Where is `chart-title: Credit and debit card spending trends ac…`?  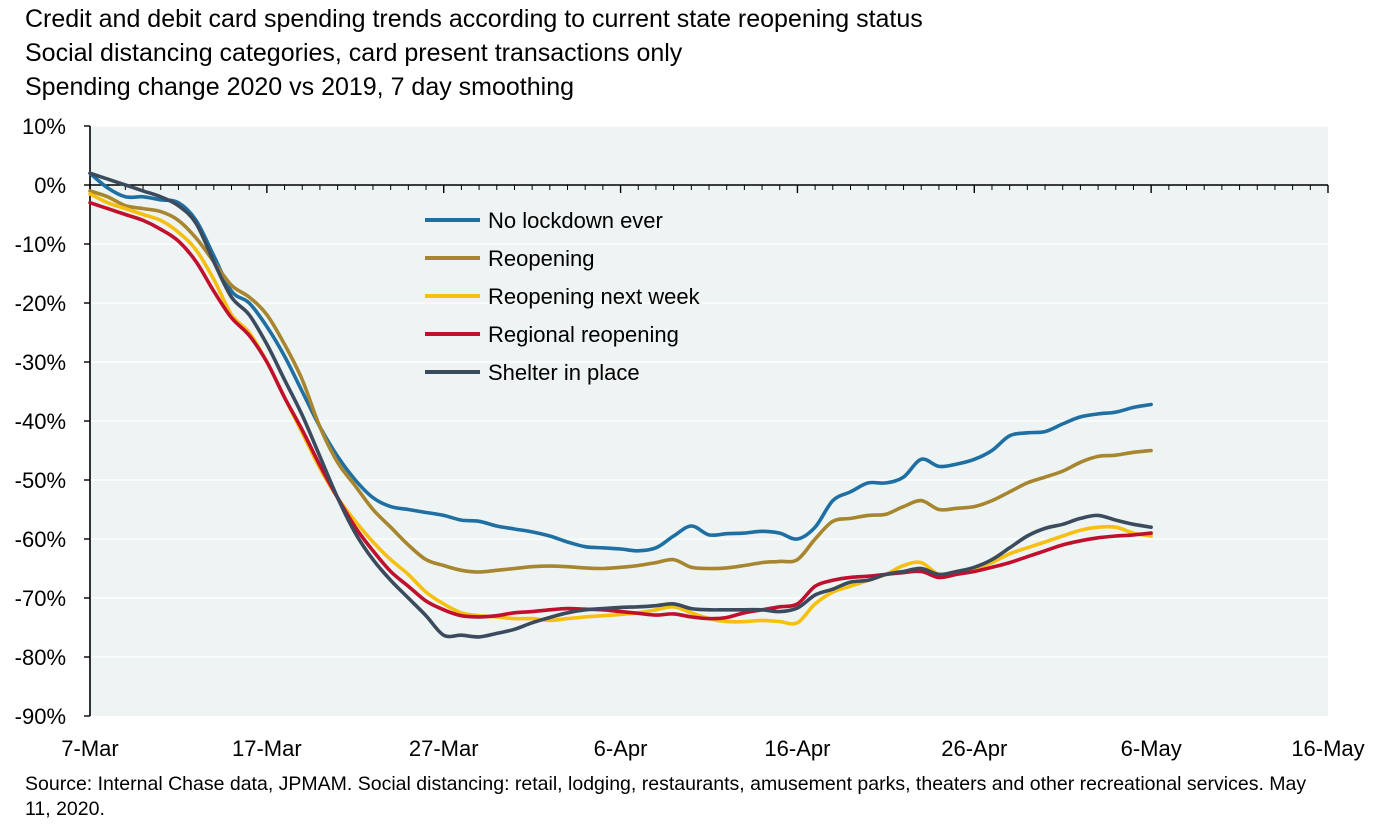 chart-title: Credit and debit card spending trends ac… is located at coordinates (474, 19).